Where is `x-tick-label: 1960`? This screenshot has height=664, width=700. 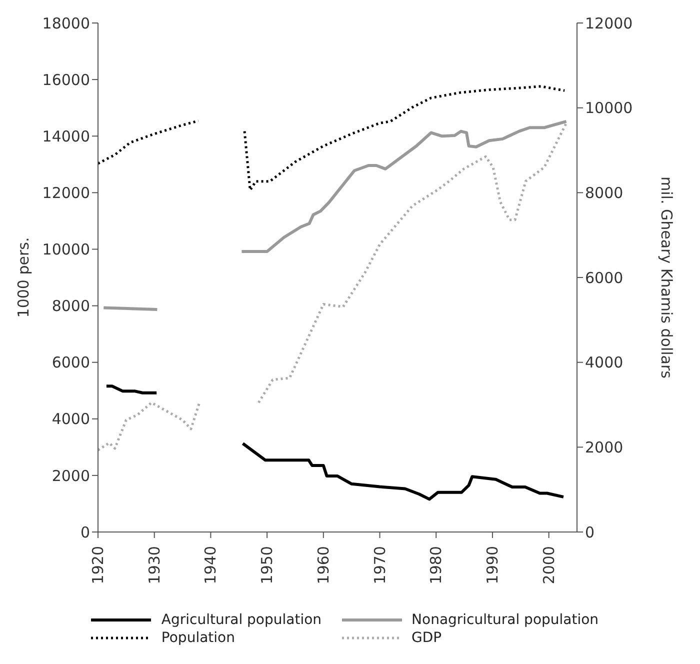
x-tick-label: 1960 is located at coordinates (323, 565).